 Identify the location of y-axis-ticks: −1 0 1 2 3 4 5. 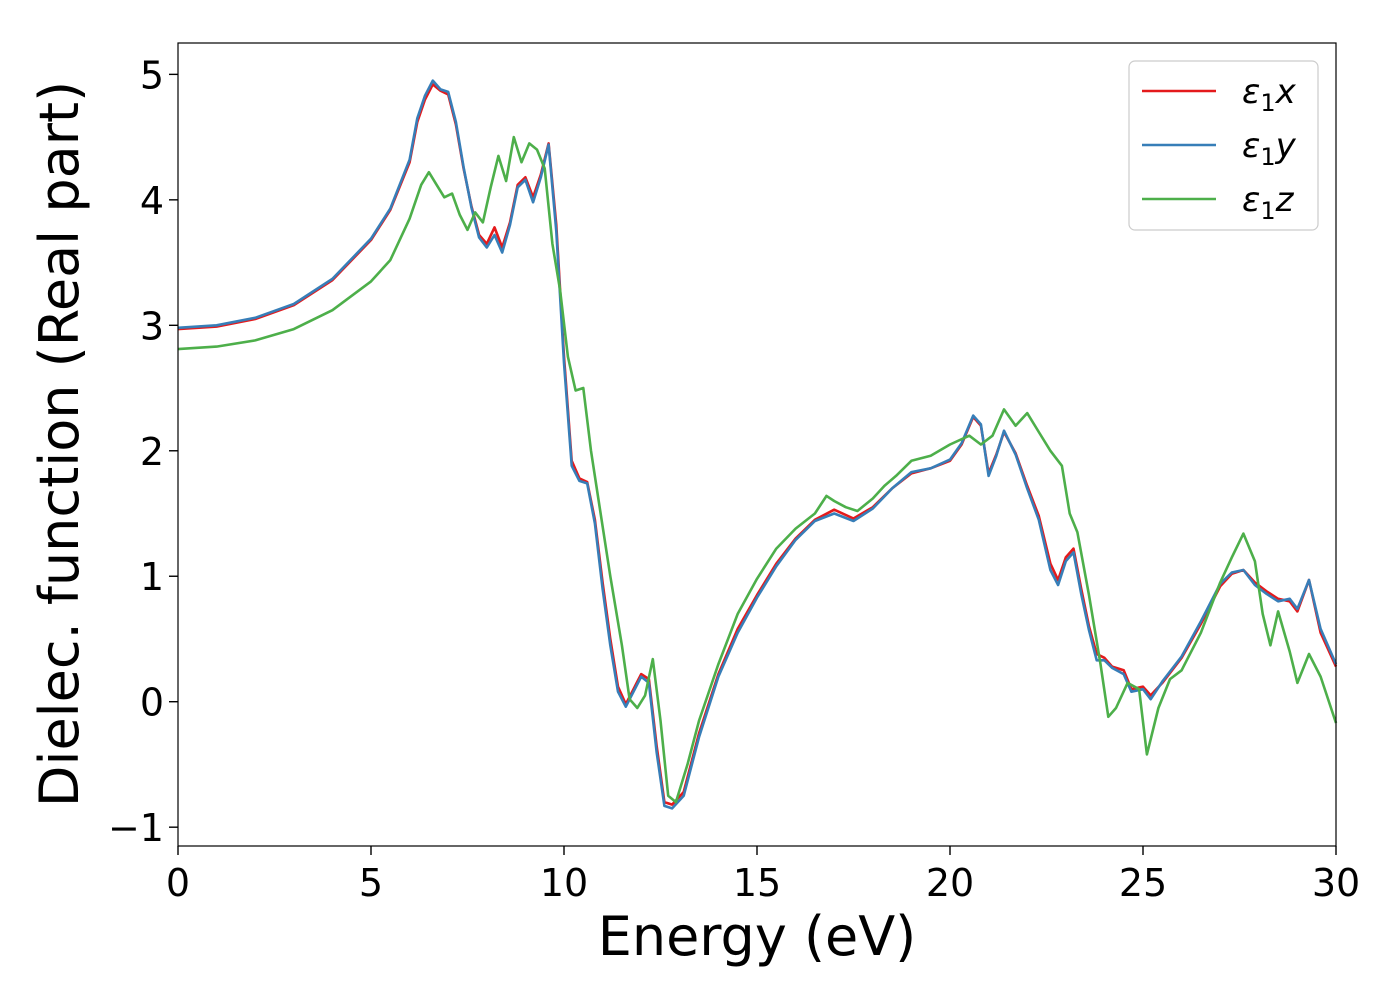
(143, 451).